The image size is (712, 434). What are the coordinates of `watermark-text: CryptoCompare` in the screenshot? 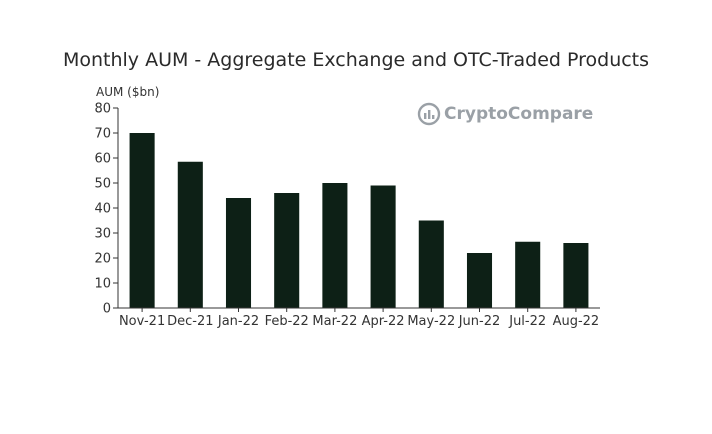 It's located at (518, 114).